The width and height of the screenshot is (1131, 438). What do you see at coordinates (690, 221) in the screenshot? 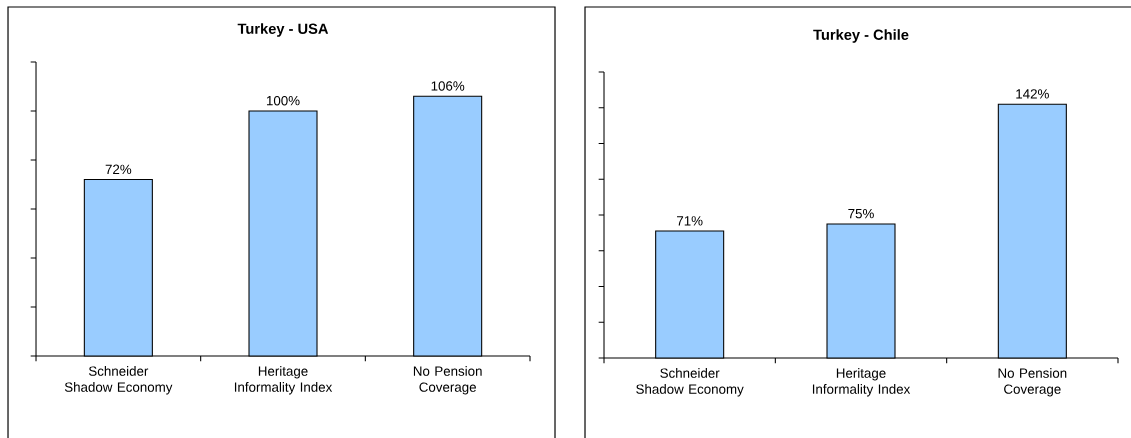
I see `data-label: 71%` at bounding box center [690, 221].